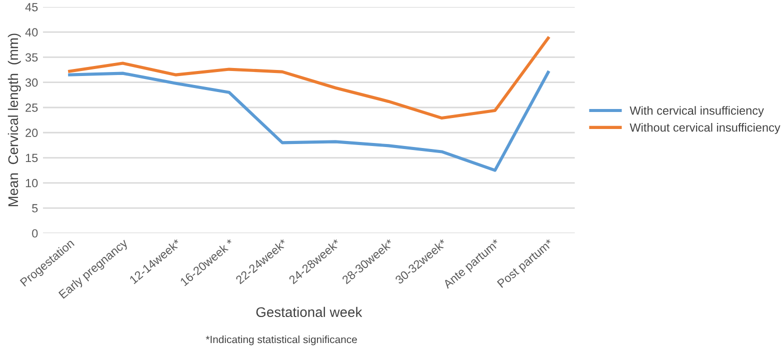 The height and width of the screenshot is (348, 782). What do you see at coordinates (31, 7) in the screenshot?
I see `y-tick-label: 45` at bounding box center [31, 7].